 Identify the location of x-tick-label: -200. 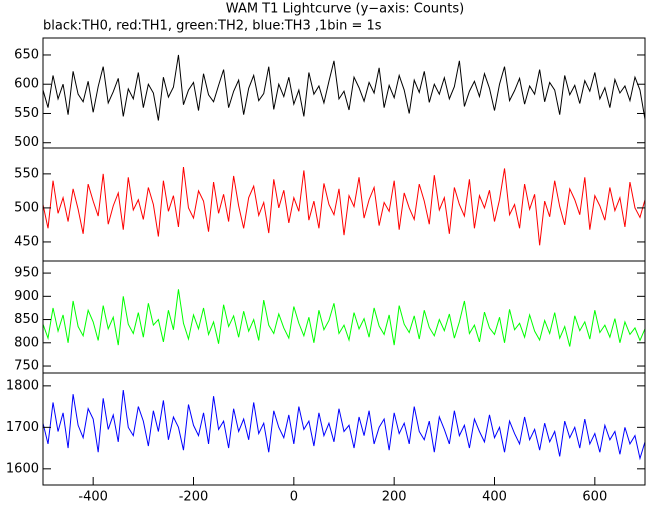
(194, 497).